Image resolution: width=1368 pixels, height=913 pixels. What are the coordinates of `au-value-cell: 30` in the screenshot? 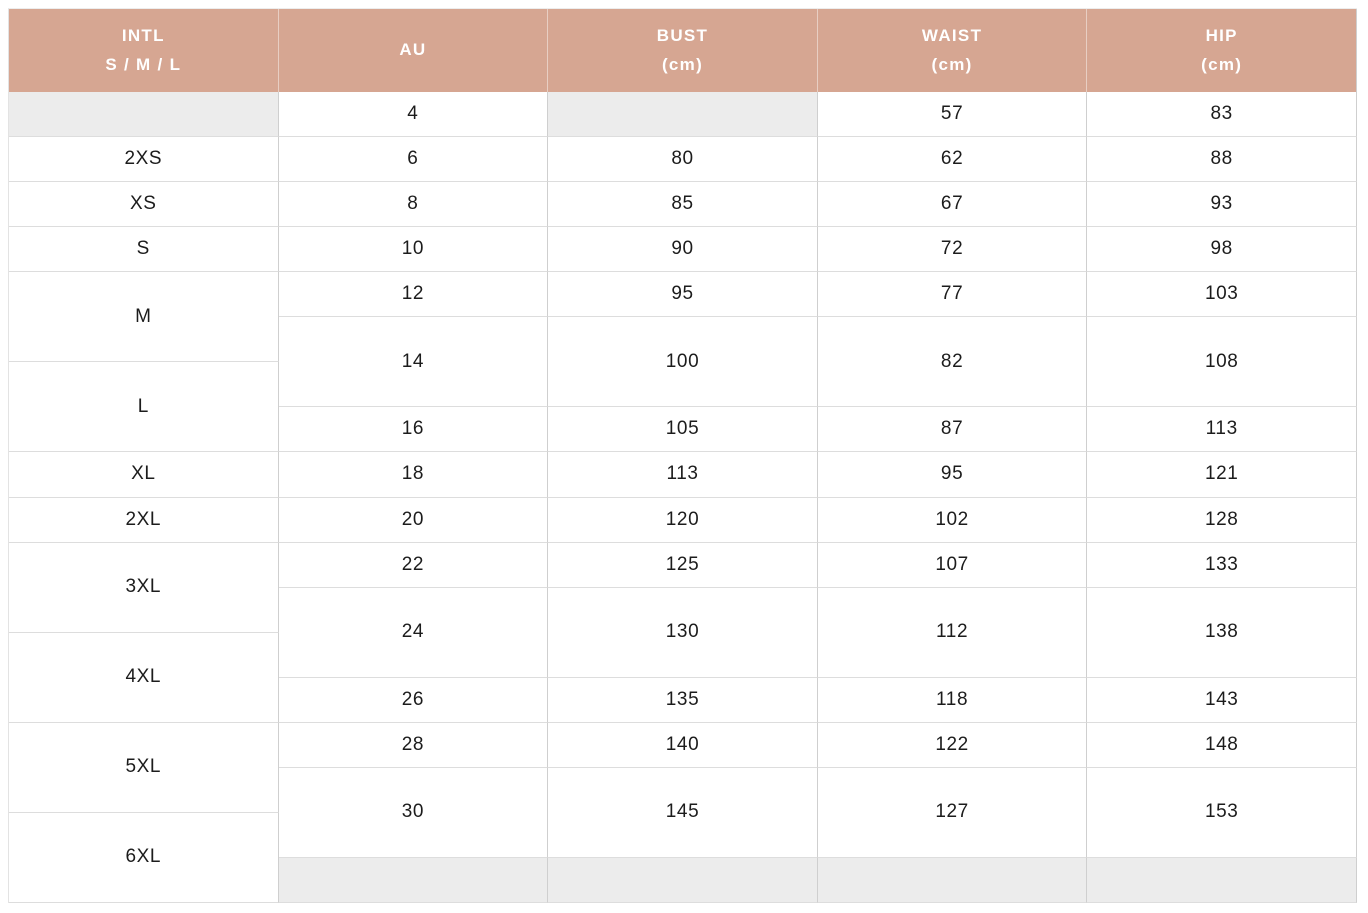 It's located at (413, 812).